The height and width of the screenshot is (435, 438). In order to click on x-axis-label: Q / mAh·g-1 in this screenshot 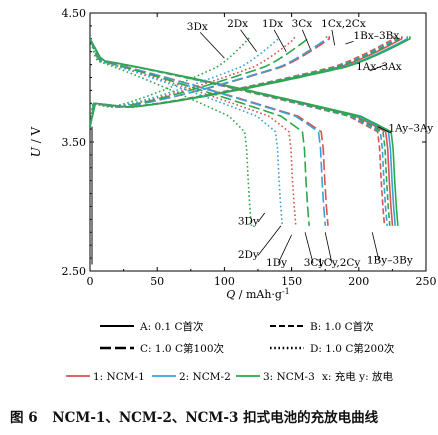, I will do `click(258, 294)`.